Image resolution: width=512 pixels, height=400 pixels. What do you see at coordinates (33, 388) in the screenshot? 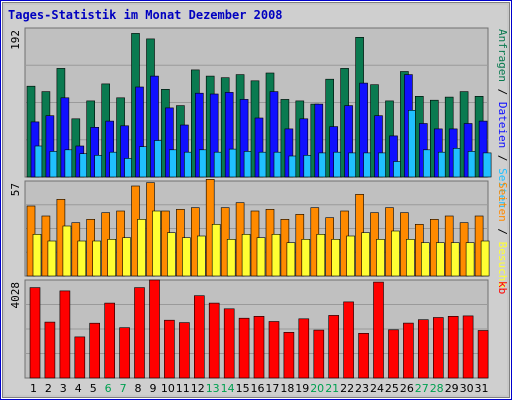
I see `day-label-1: 1` at bounding box center [33, 388].